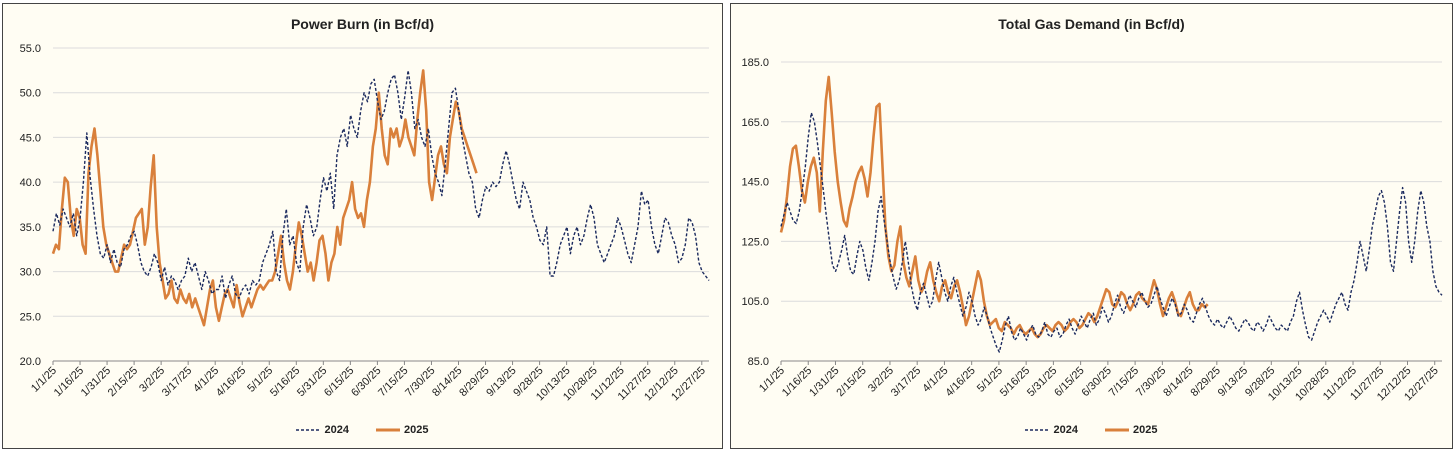 The height and width of the screenshot is (455, 1456). Describe the element at coordinates (30, 362) in the screenshot. I see `y-tick-label: 20.0` at that location.